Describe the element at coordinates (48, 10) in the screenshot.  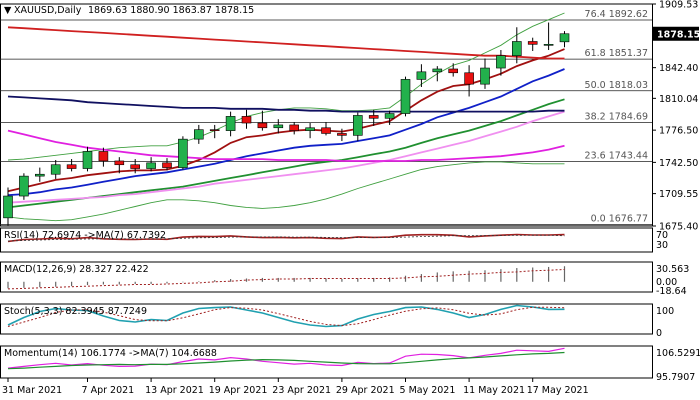
I see `symbol-label: XAUUSD,Daily` at that location.